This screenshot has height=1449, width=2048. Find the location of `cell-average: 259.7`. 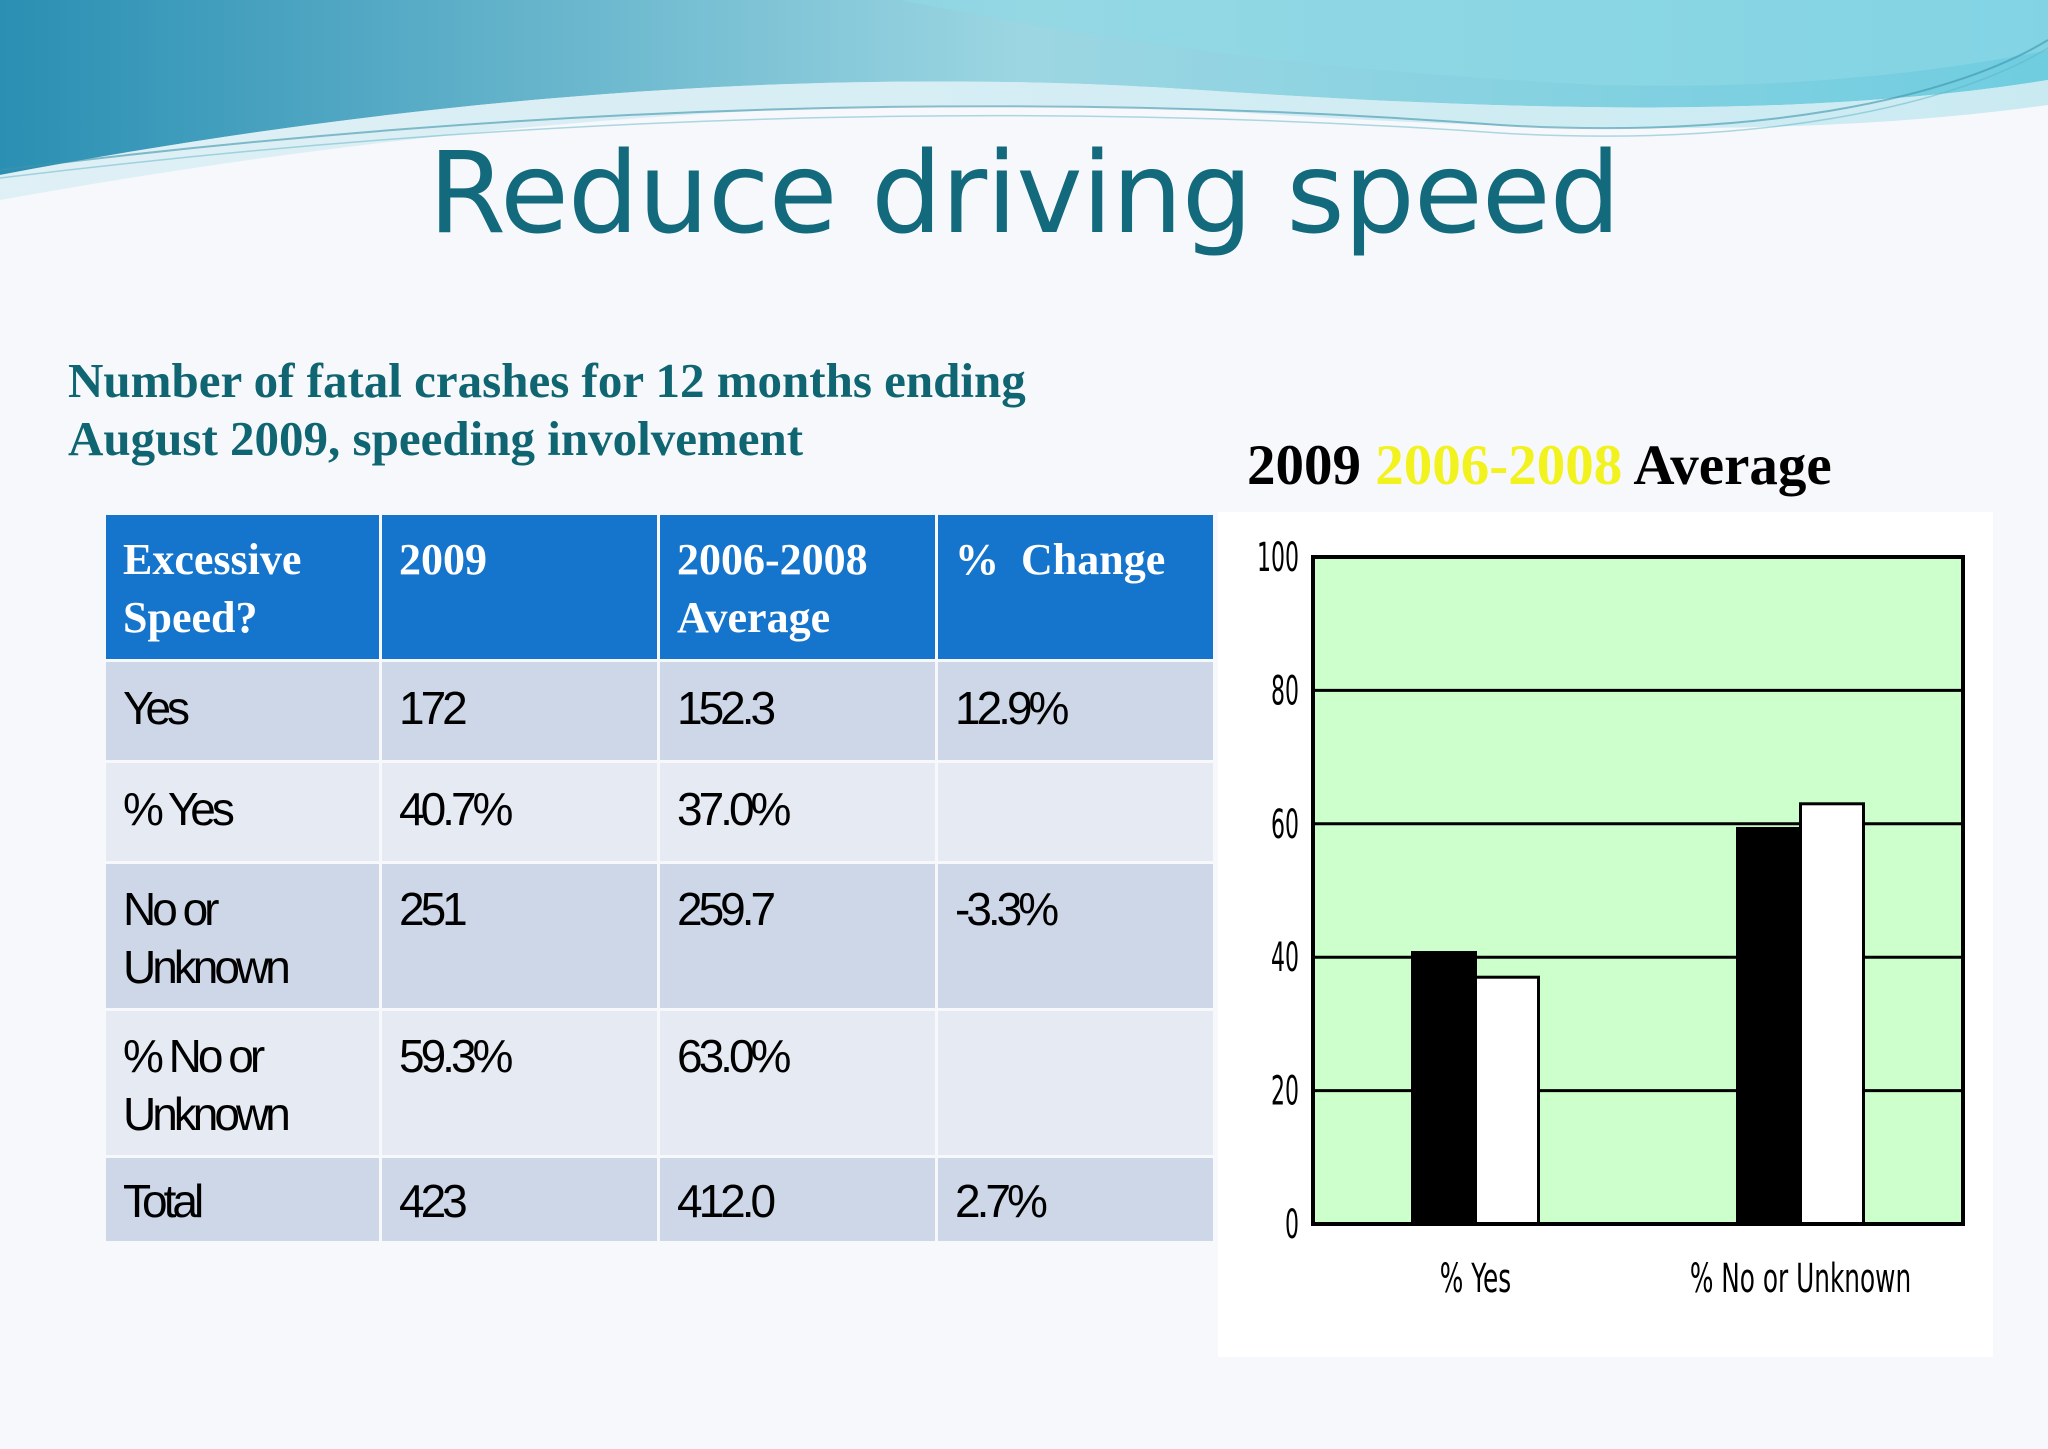

cell-average: 259.7 is located at coordinates (797, 936).